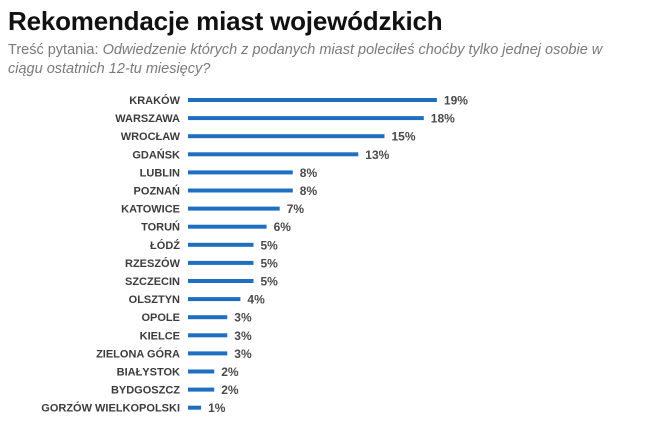  What do you see at coordinates (153, 263) in the screenshot?
I see `category-label: RZESZÓW` at bounding box center [153, 263].